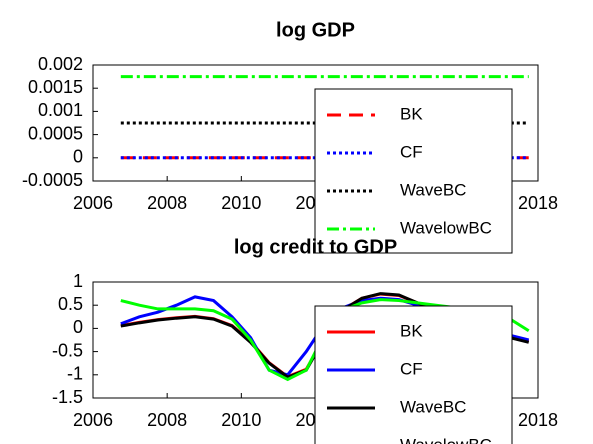 This screenshot has width=593, height=444. I want to click on chart-title: log credit to GDP, so click(315, 247).